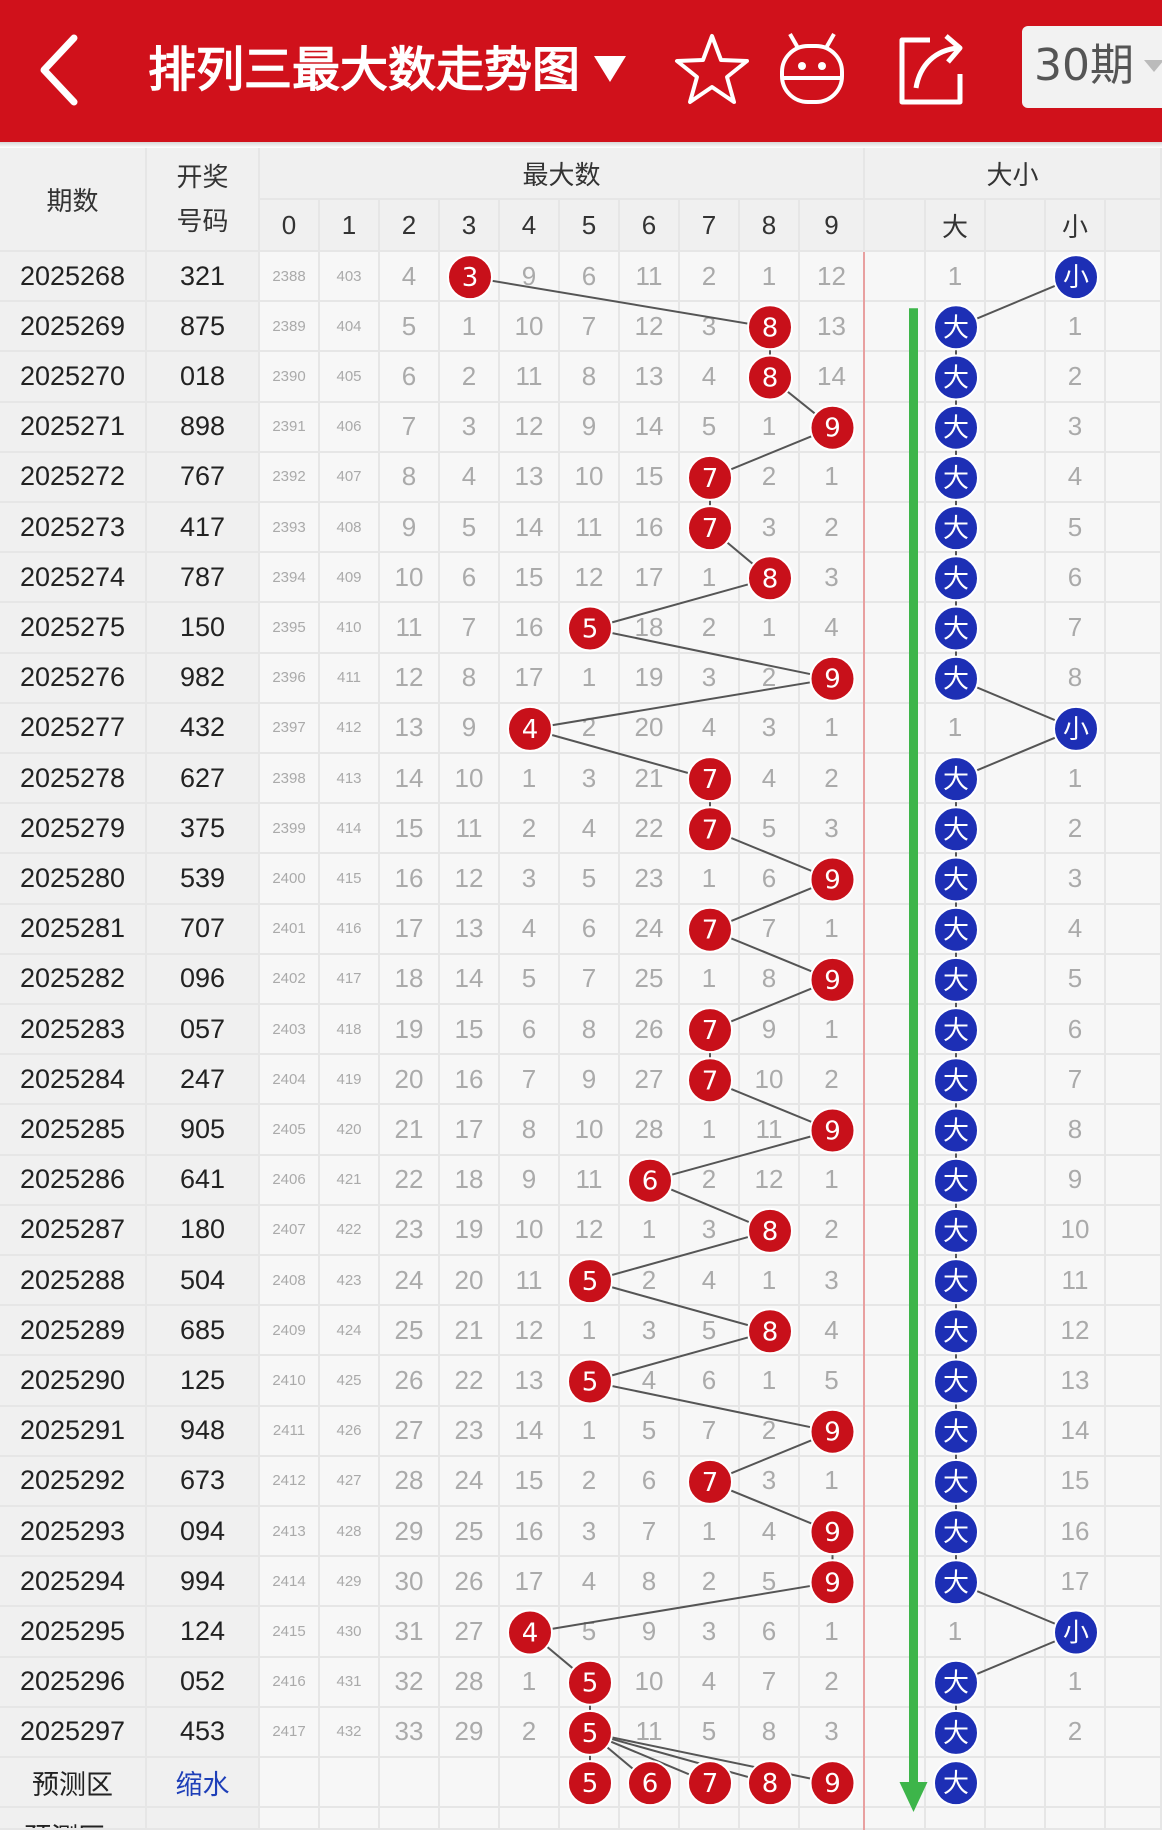 The width and height of the screenshot is (1162, 1830). Describe the element at coordinates (350, 1130) in the screenshot. I see `digit-1-cell: 420` at that location.